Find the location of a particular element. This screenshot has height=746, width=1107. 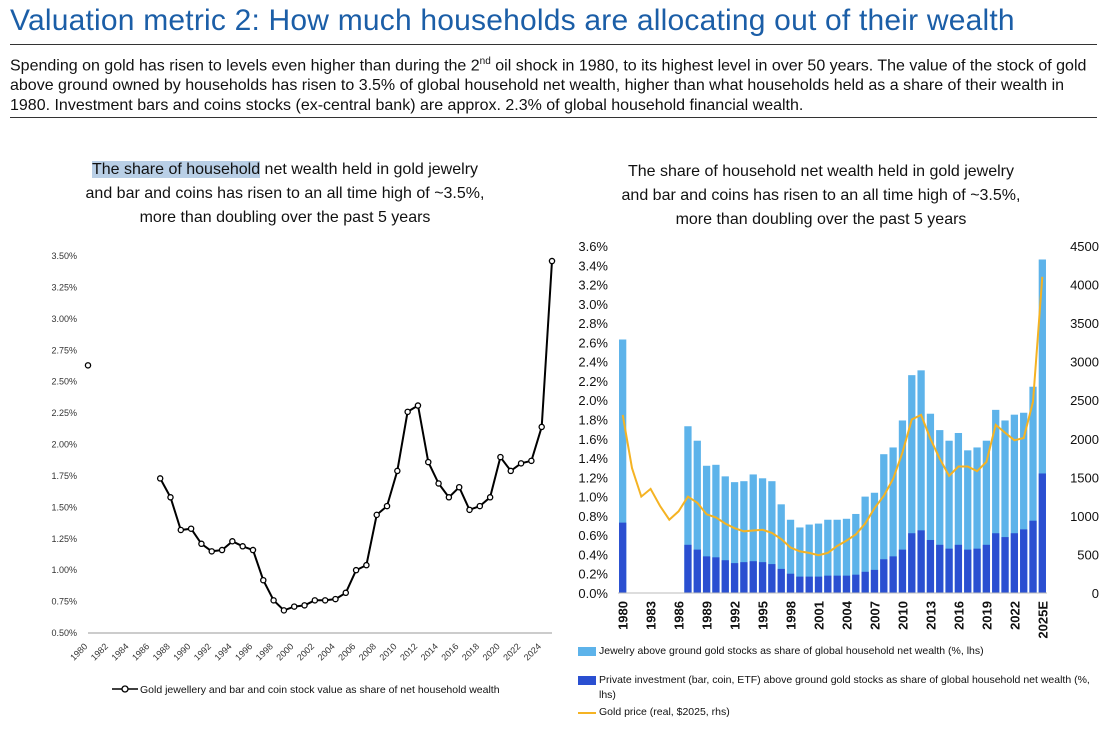

left-y-tick-label: 2.00% is located at coordinates (64, 445).